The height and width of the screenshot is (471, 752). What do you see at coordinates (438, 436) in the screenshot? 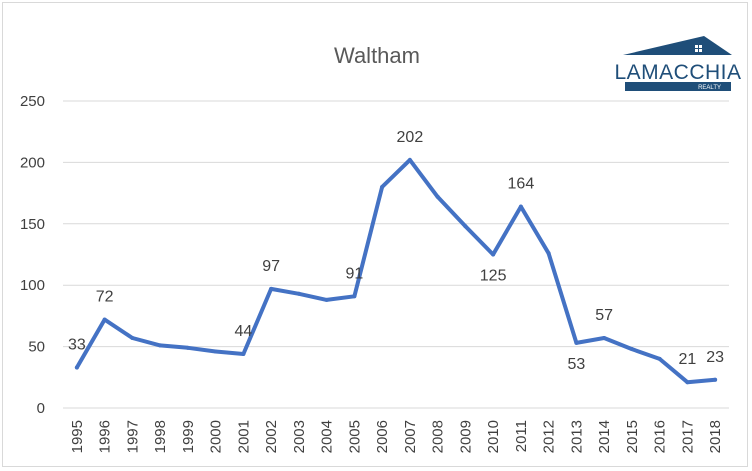
I see `x-tick-label: 2008` at bounding box center [438, 436].